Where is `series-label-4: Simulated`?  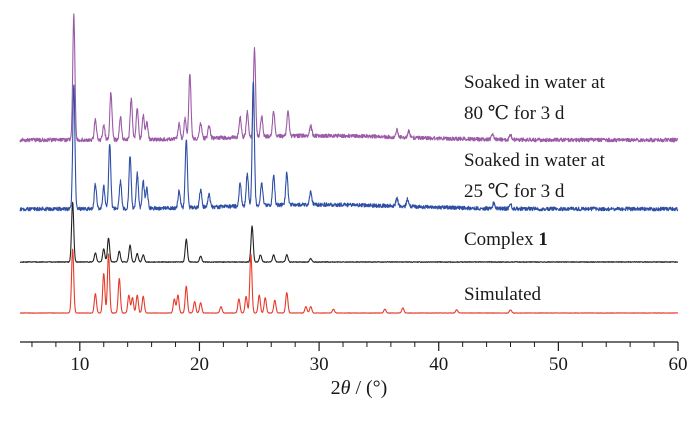 series-label-4: Simulated is located at coordinates (503, 294).